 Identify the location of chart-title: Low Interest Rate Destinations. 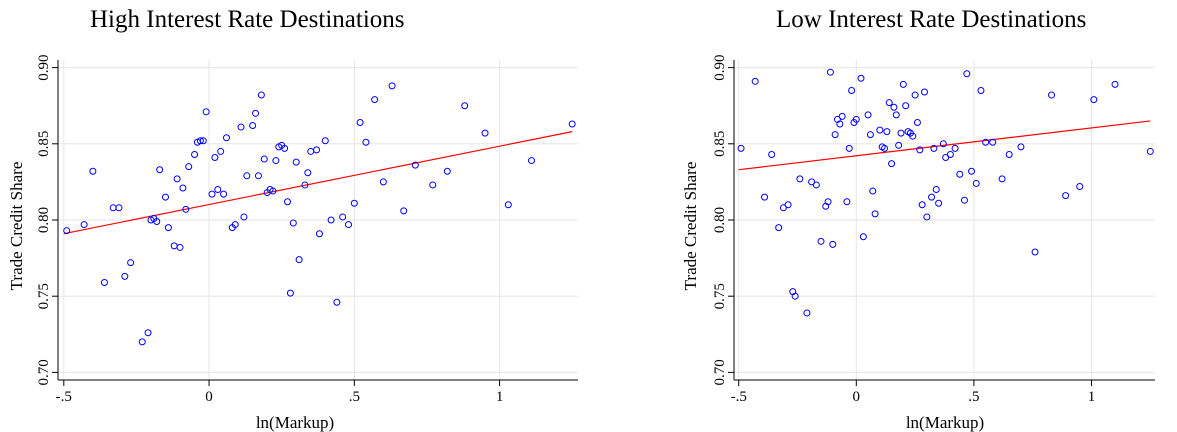
(931, 19).